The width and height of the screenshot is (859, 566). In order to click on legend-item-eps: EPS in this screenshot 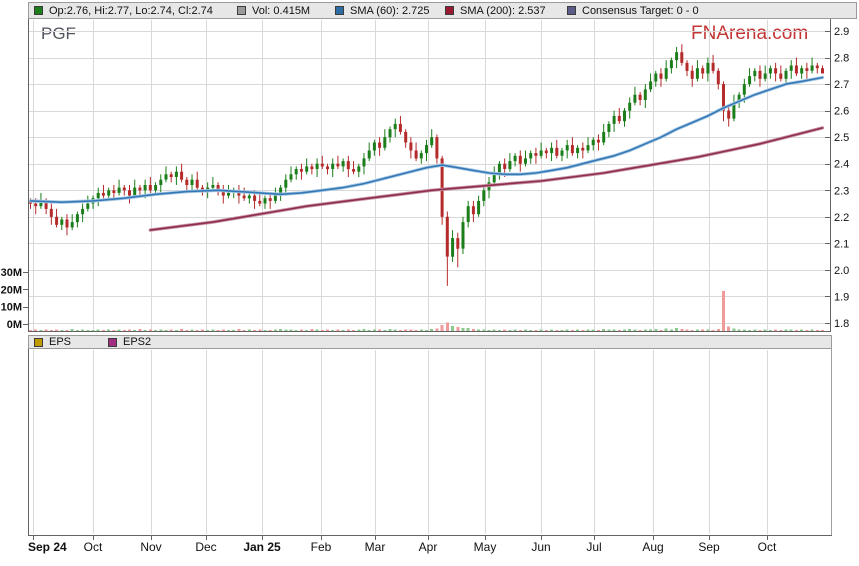, I will do `click(52, 342)`.